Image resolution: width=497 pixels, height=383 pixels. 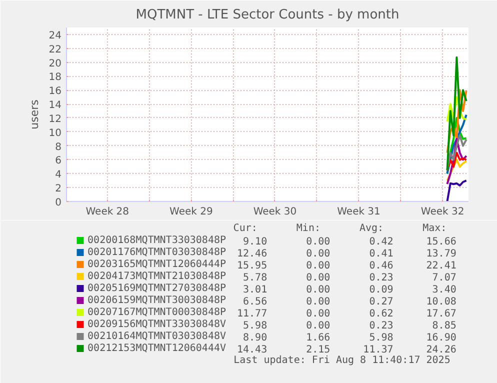 What do you see at coordinates (441, 254) in the screenshot?
I see `text: 13.79` at bounding box center [441, 254].